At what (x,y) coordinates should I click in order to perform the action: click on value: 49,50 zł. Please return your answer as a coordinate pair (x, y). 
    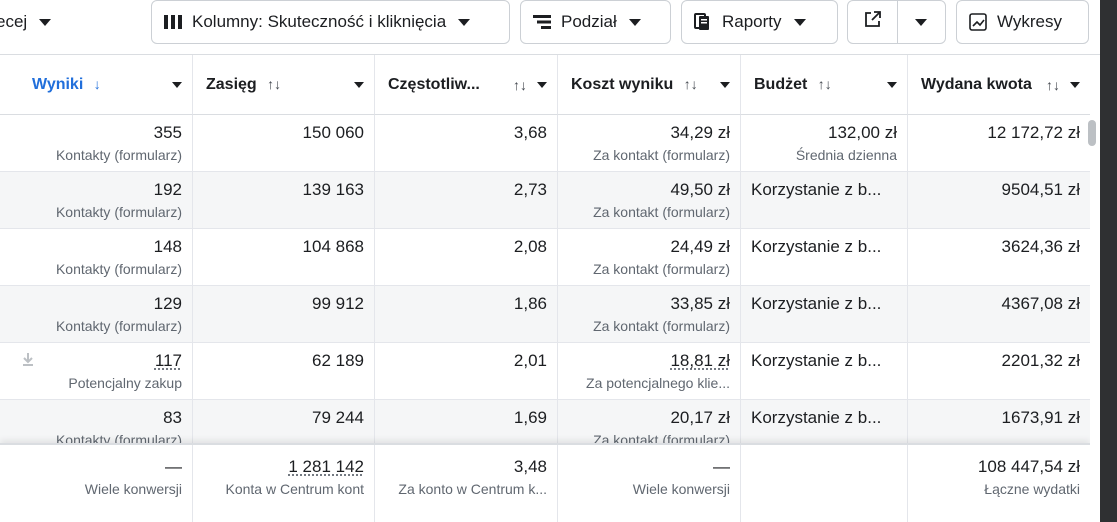
    Looking at the image, I should click on (700, 189).